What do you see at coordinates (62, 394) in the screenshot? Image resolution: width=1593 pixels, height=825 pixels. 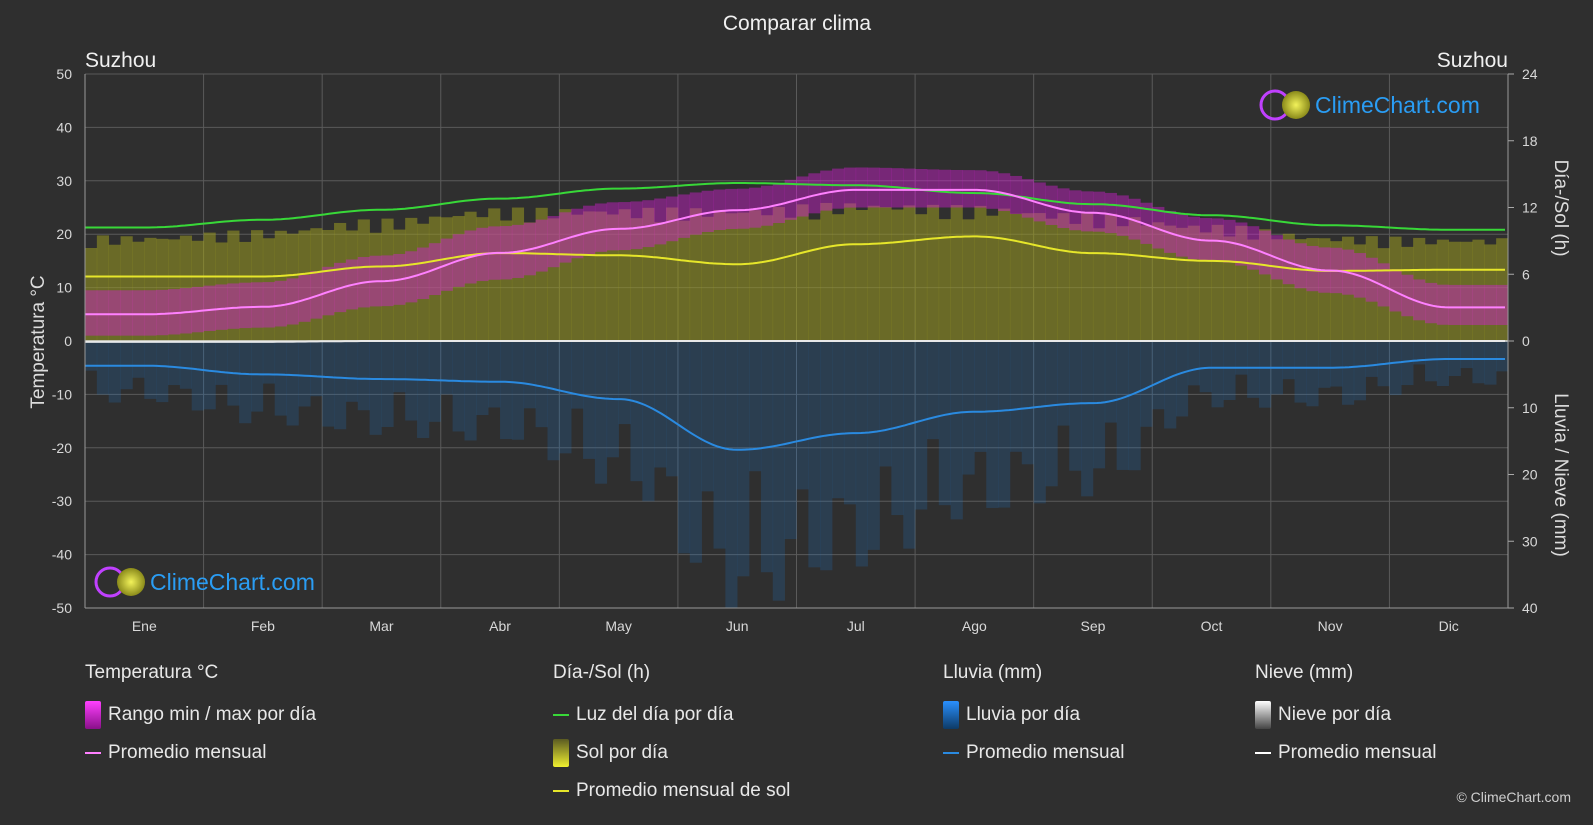 I see `y-tick-left: -10` at bounding box center [62, 394].